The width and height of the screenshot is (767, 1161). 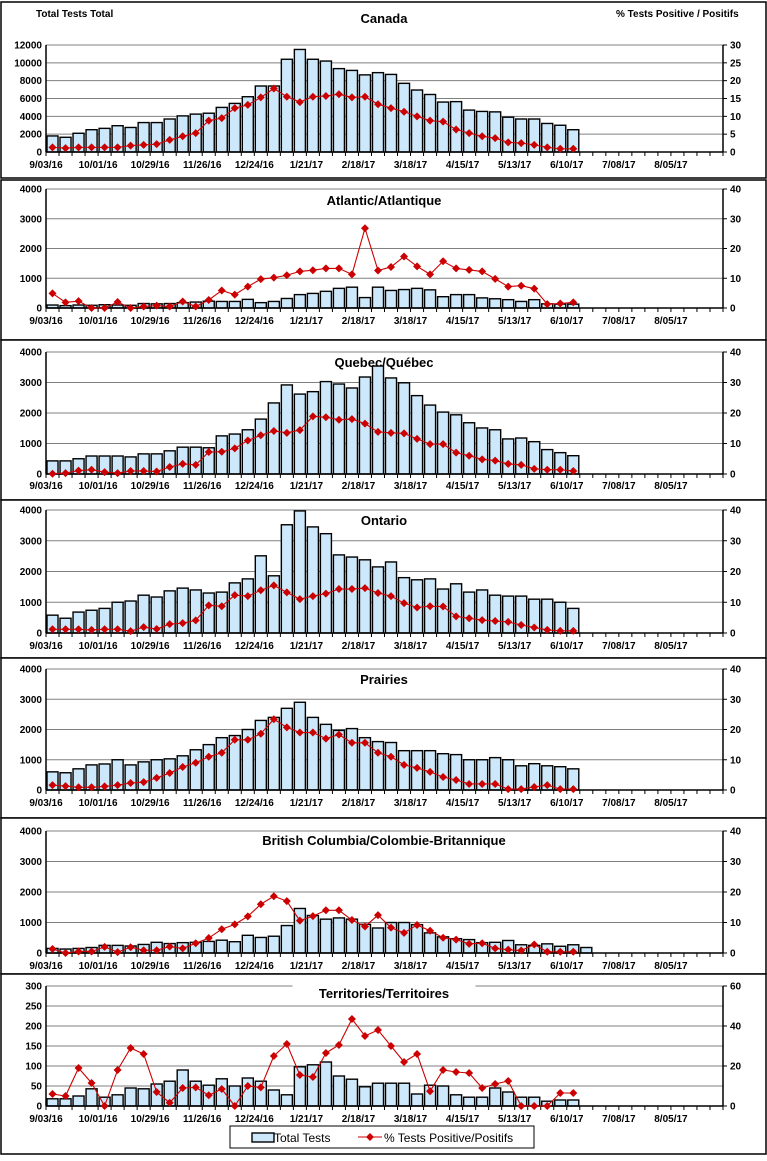 What do you see at coordinates (33, 1067) in the screenshot?
I see `left-tick-label: 100` at bounding box center [33, 1067].